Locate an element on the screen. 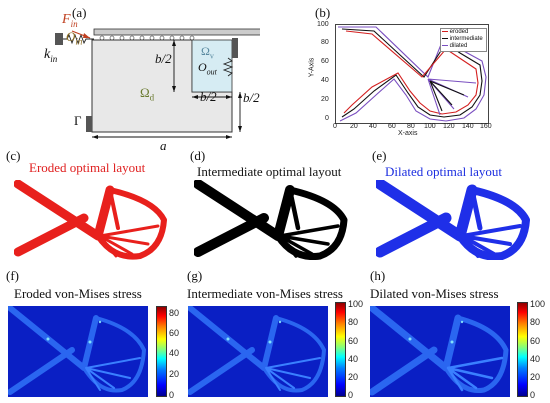  x-tick: 20 is located at coordinates (354, 126).